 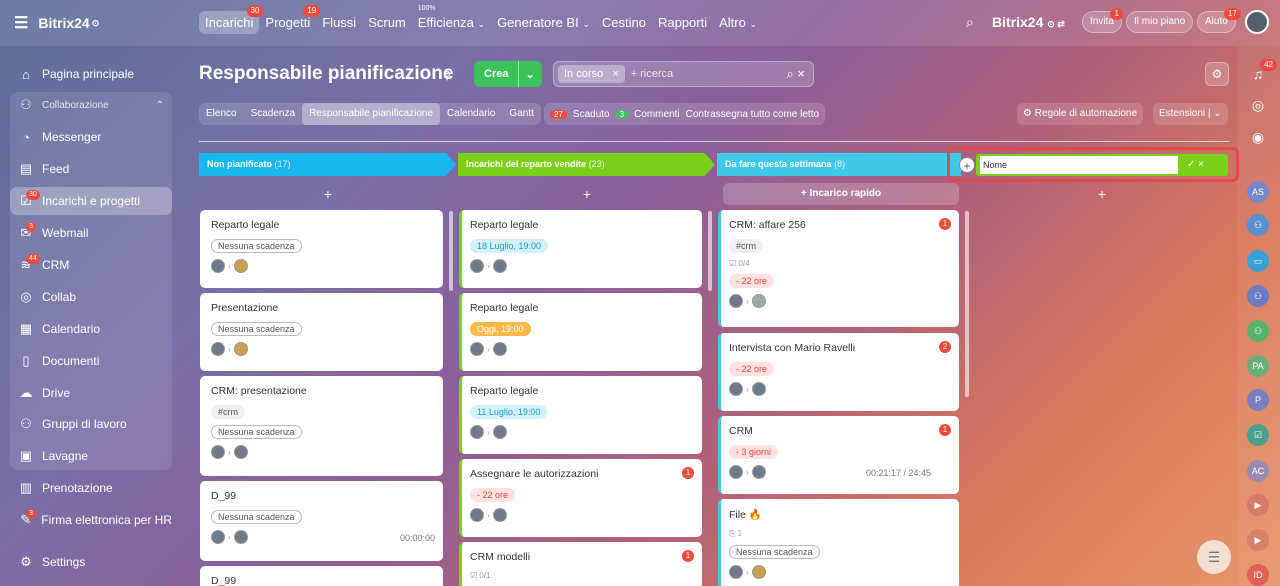 What do you see at coordinates (290, 19) in the screenshot?
I see `nav-progetti: Progetti 19` at bounding box center [290, 19].